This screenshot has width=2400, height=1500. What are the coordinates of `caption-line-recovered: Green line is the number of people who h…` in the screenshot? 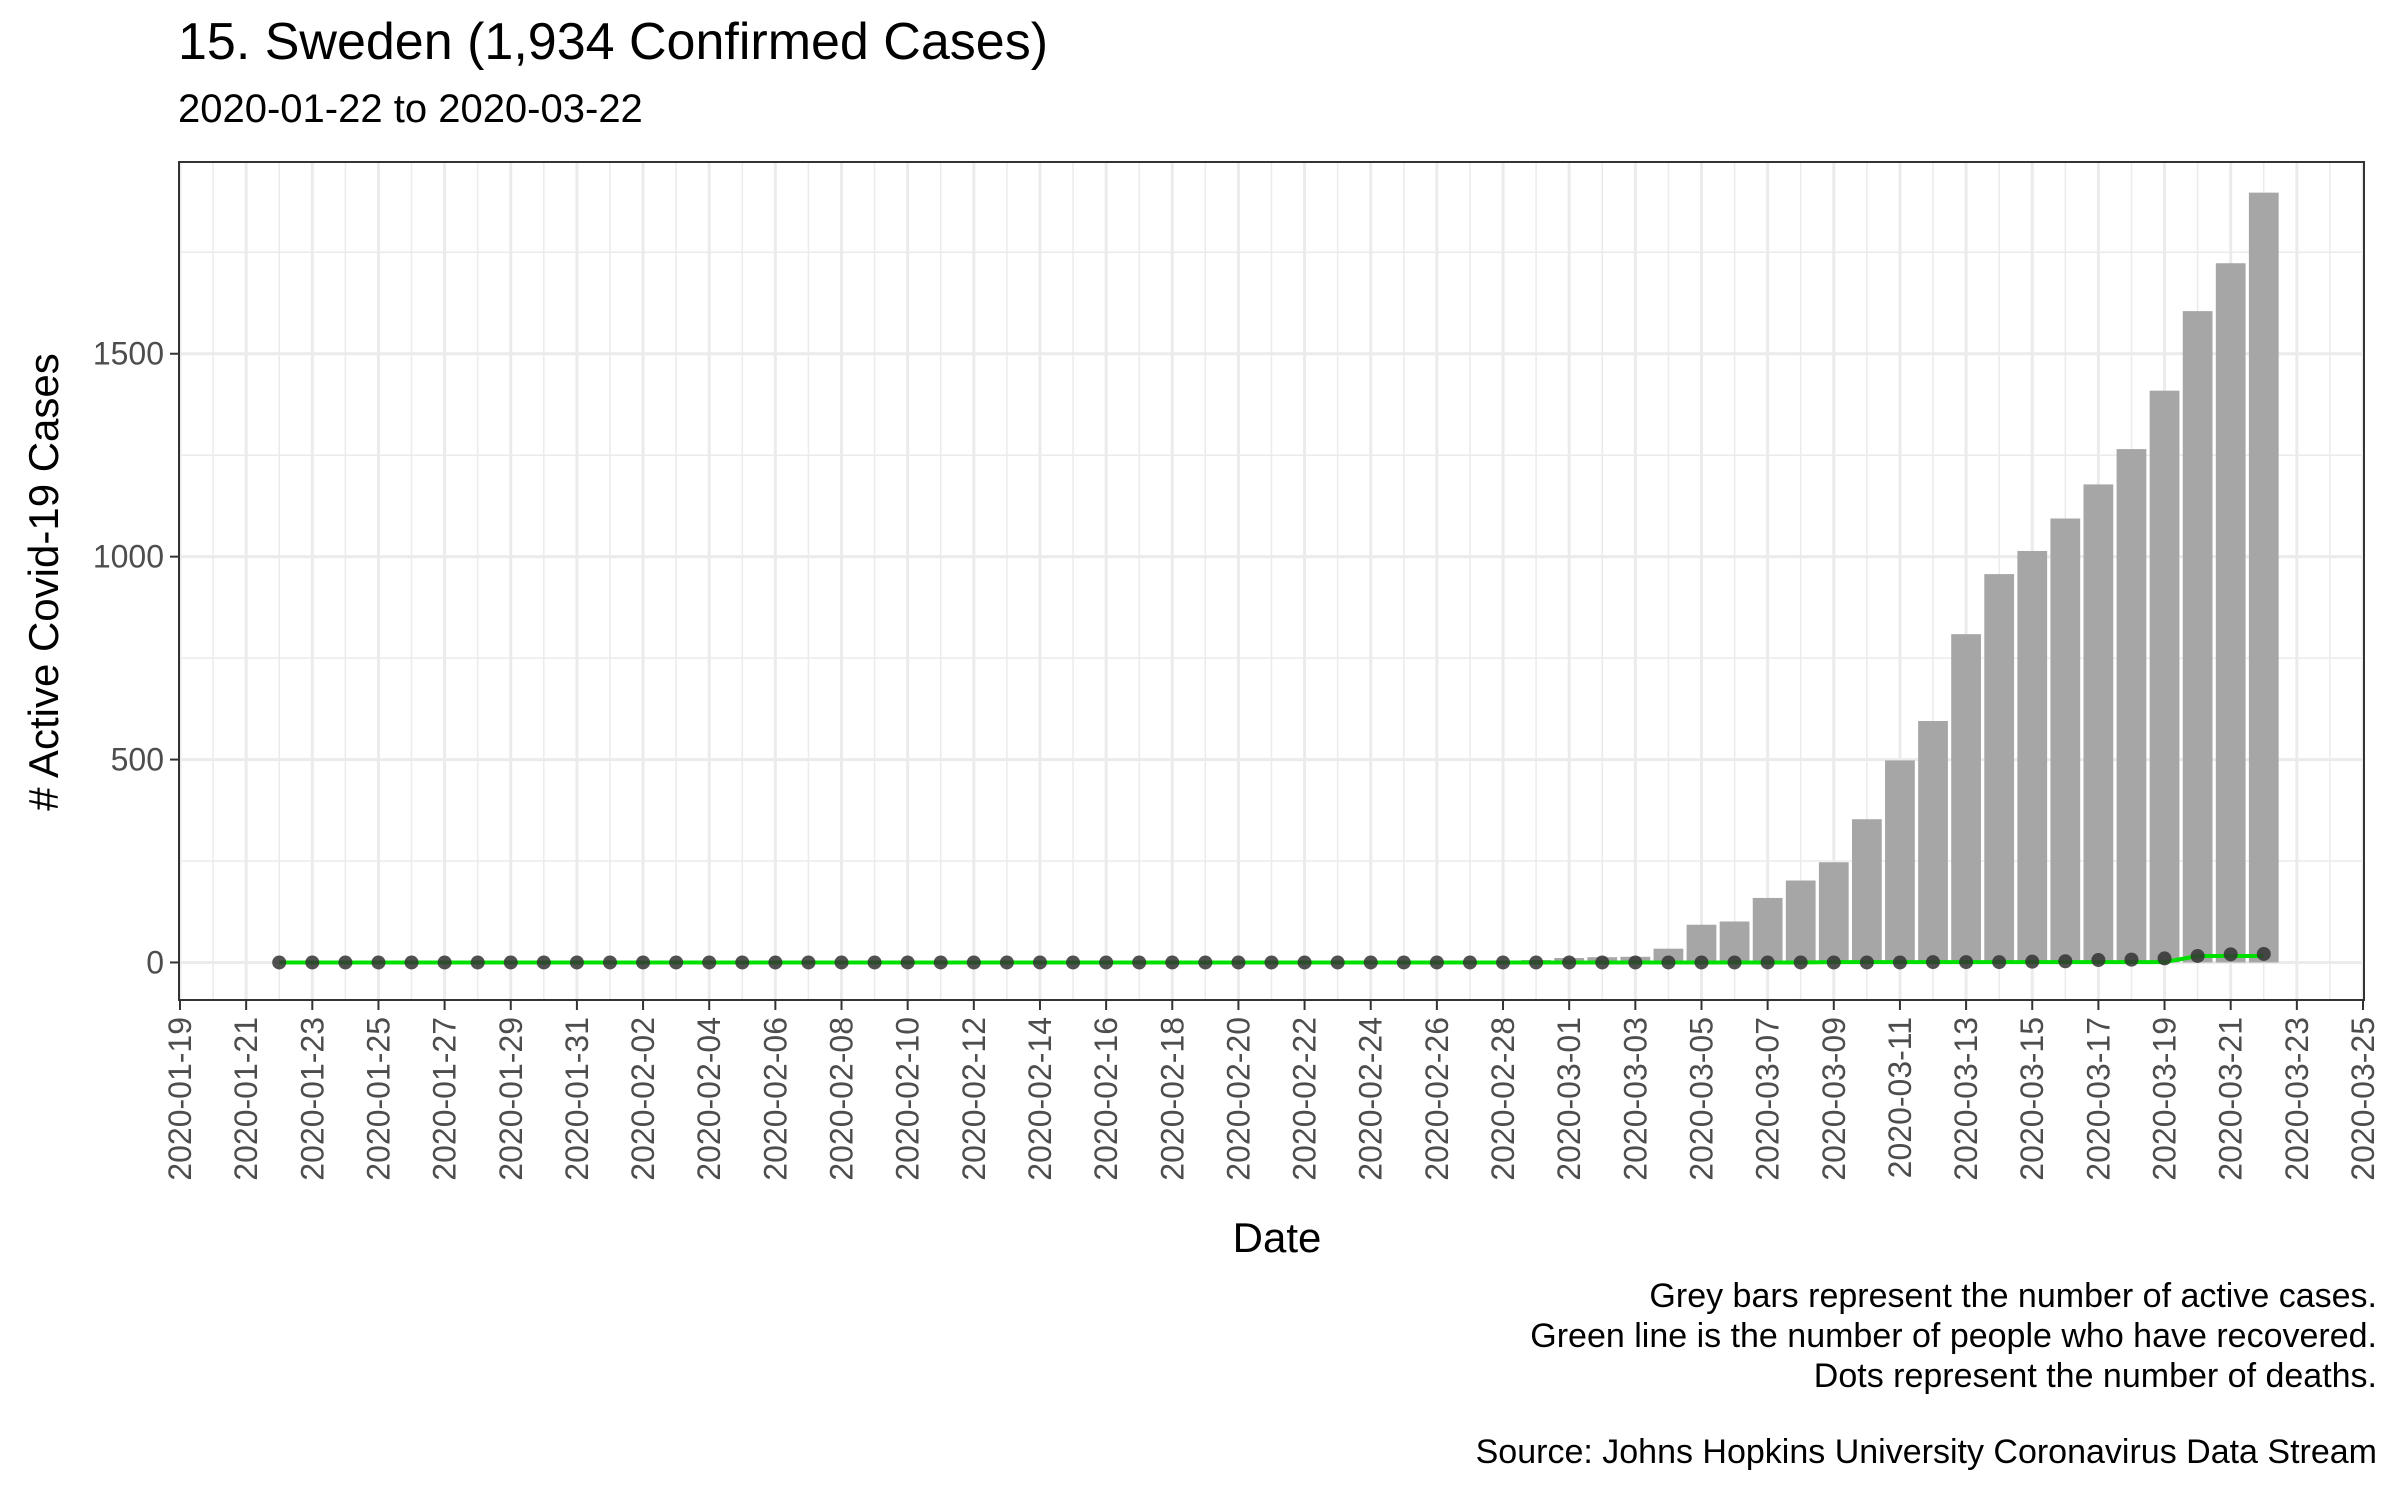 It's located at (1953, 1336).